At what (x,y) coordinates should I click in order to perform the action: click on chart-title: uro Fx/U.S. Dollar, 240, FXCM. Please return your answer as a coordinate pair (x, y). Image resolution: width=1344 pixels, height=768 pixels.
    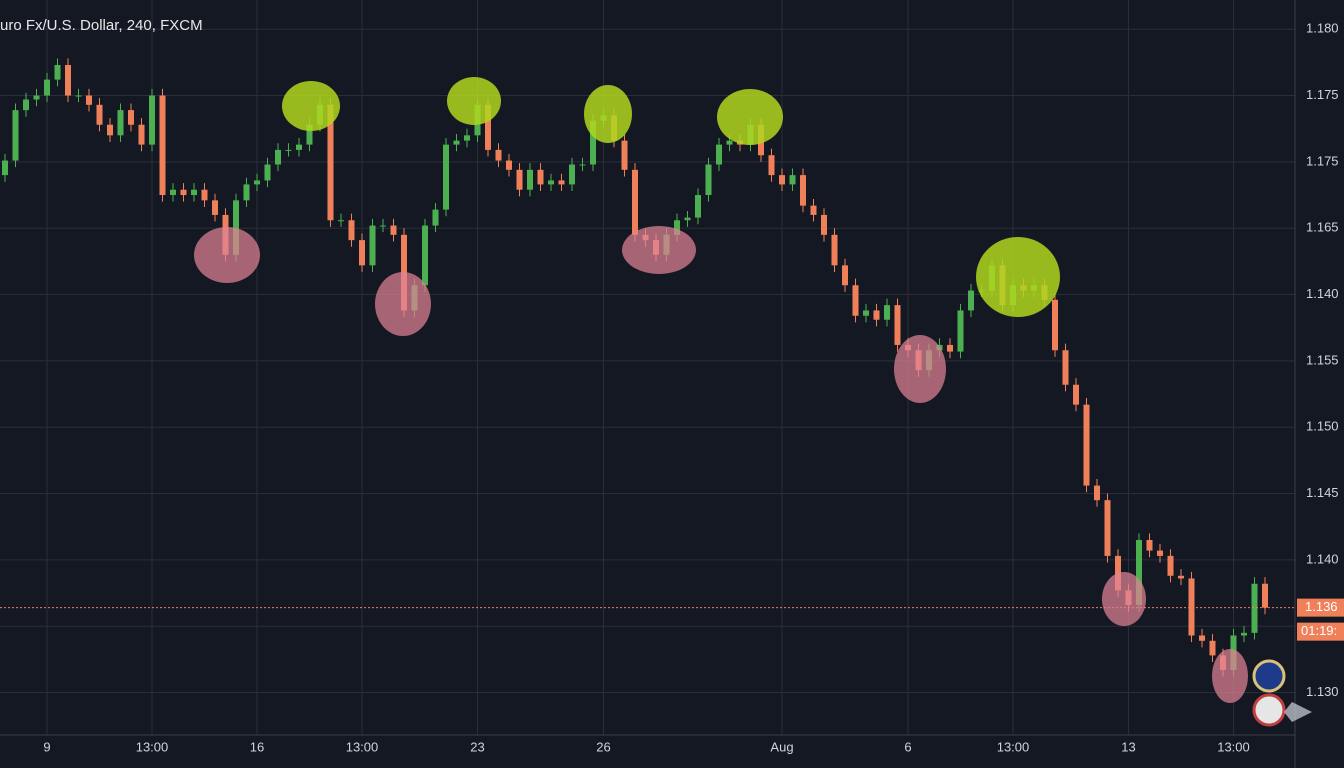
    Looking at the image, I should click on (101, 25).